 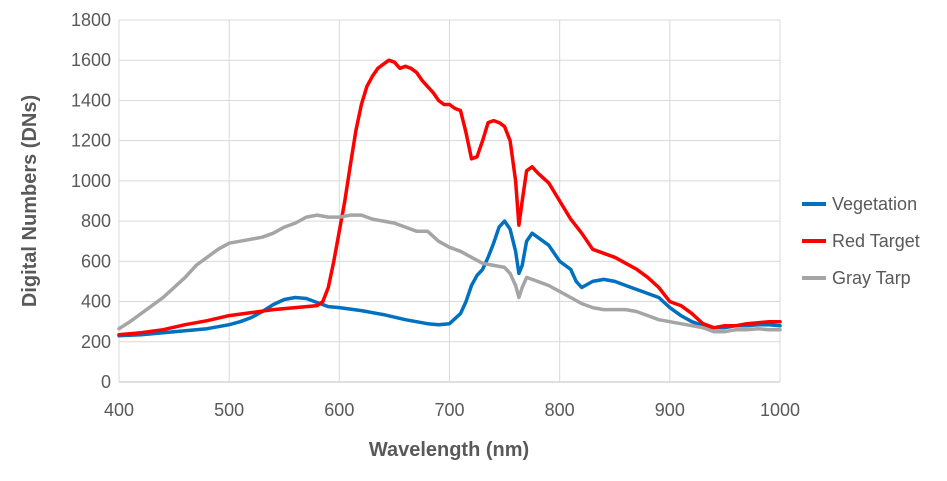 I want to click on x-tick-label: 900, so click(x=670, y=410).